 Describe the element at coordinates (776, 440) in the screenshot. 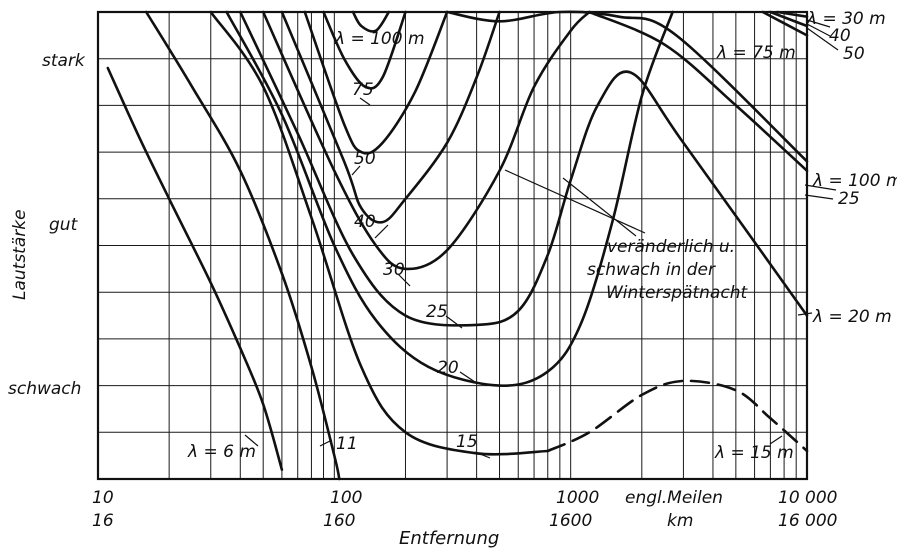

I see `leader-lambda-15m` at that location.